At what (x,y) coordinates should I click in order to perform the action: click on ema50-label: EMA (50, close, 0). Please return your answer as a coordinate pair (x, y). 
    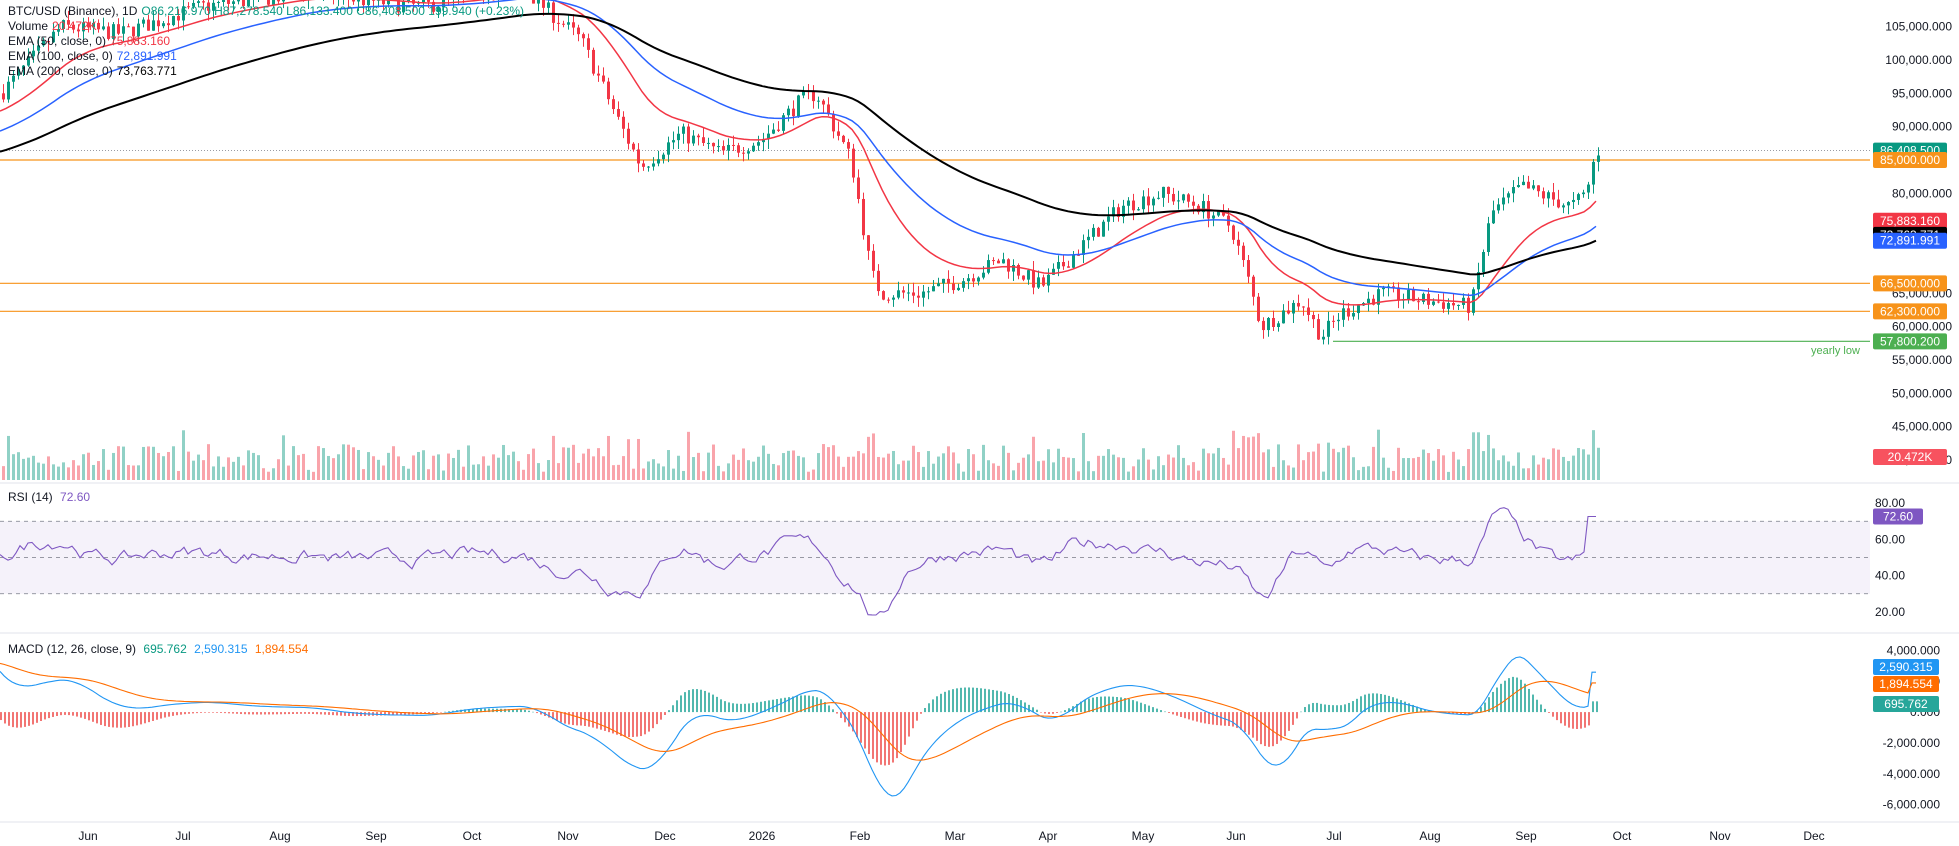
    Looking at the image, I should click on (57, 41).